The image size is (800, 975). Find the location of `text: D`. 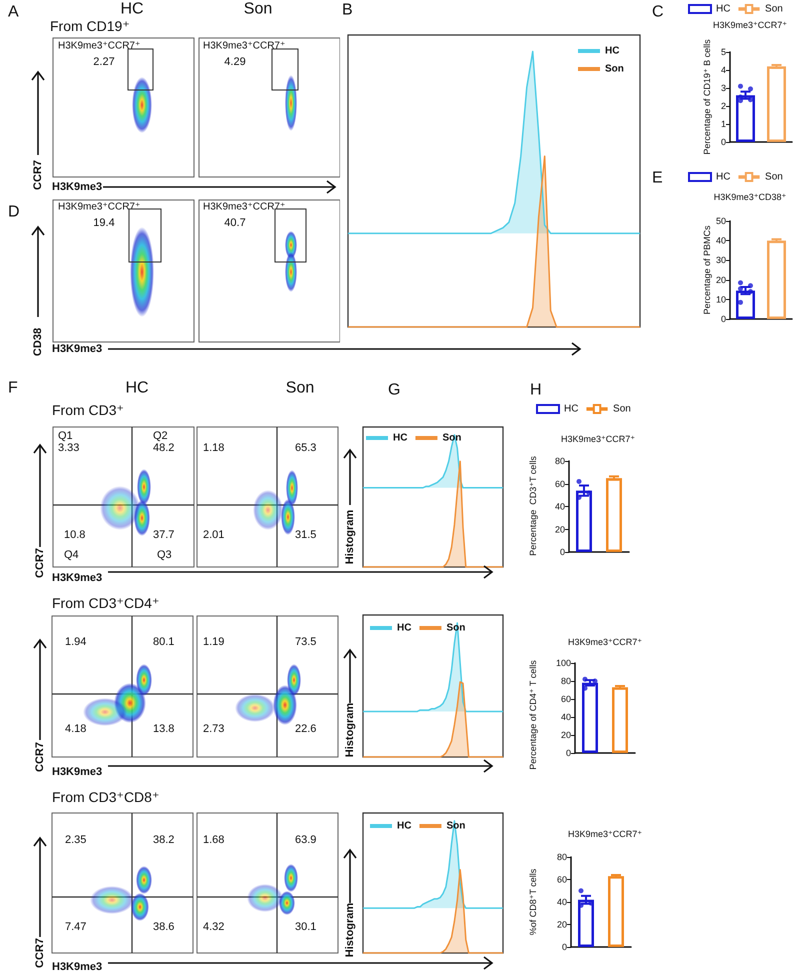

text: D is located at coordinates (14, 212).